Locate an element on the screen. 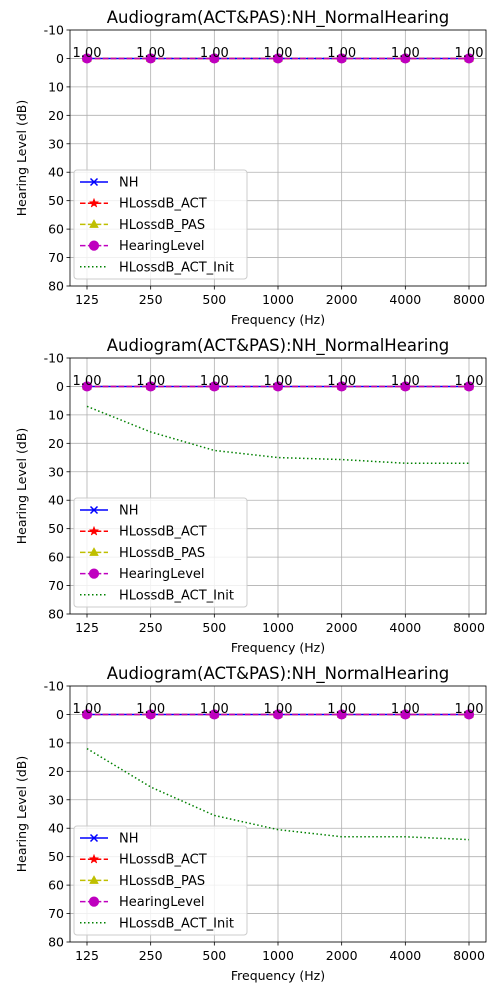 The width and height of the screenshot is (500, 1000). x-tick-label: 125 is located at coordinates (87, 299).